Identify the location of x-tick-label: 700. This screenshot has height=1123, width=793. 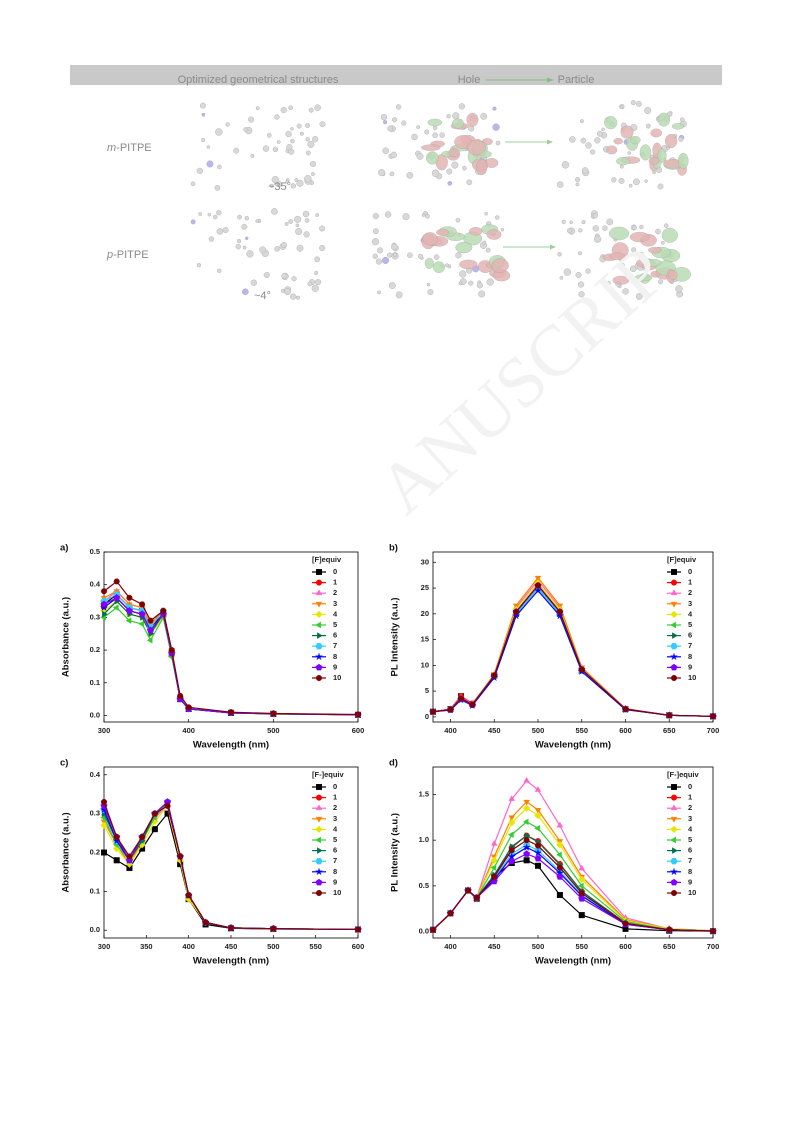
(713, 946).